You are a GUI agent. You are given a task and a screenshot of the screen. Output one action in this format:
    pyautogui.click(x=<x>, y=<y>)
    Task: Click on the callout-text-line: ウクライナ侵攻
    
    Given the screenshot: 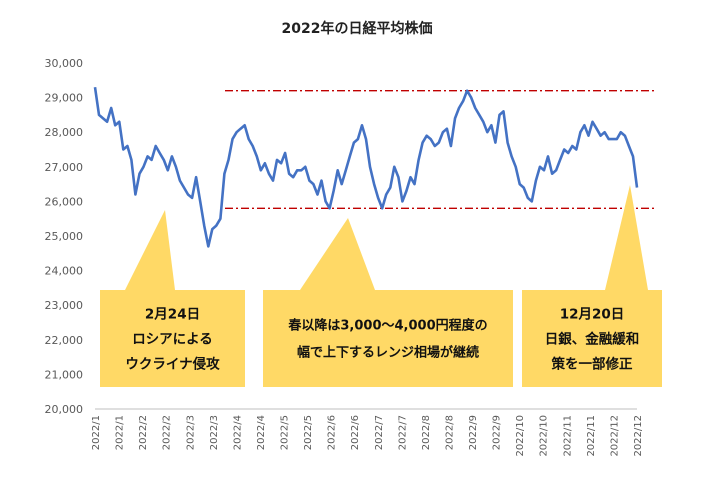 What is the action you would take?
    pyautogui.click(x=172, y=363)
    